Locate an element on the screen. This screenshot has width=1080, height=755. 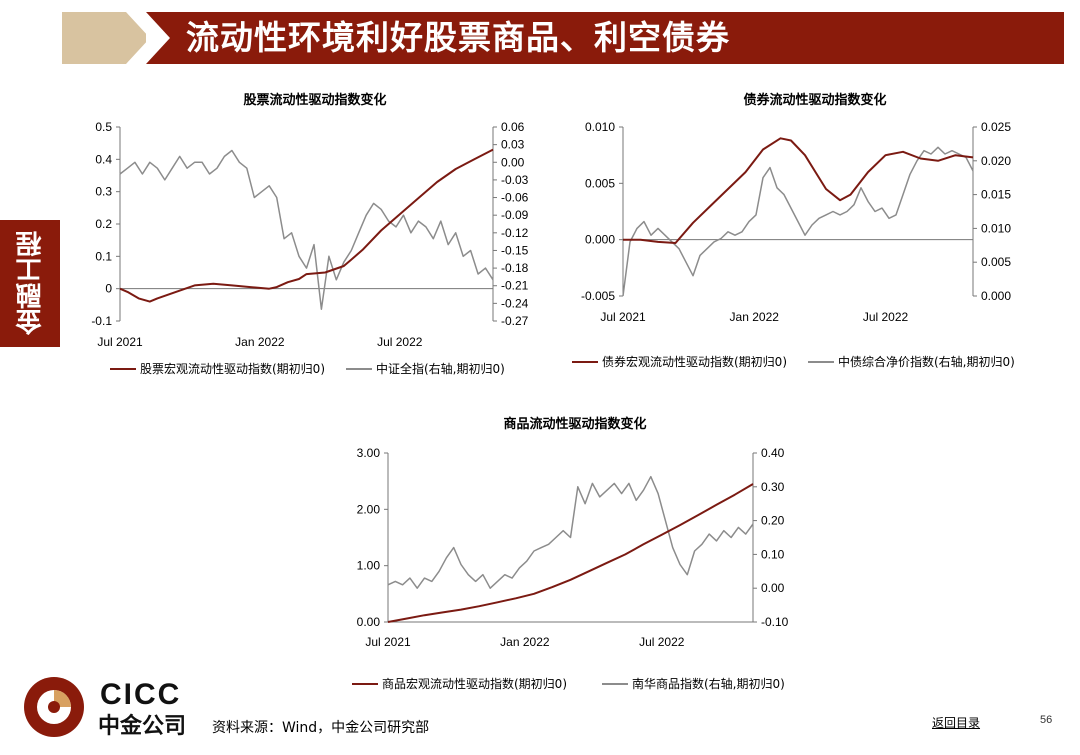
left-axis-tick-label: -0.1 is located at coordinates (101, 321).